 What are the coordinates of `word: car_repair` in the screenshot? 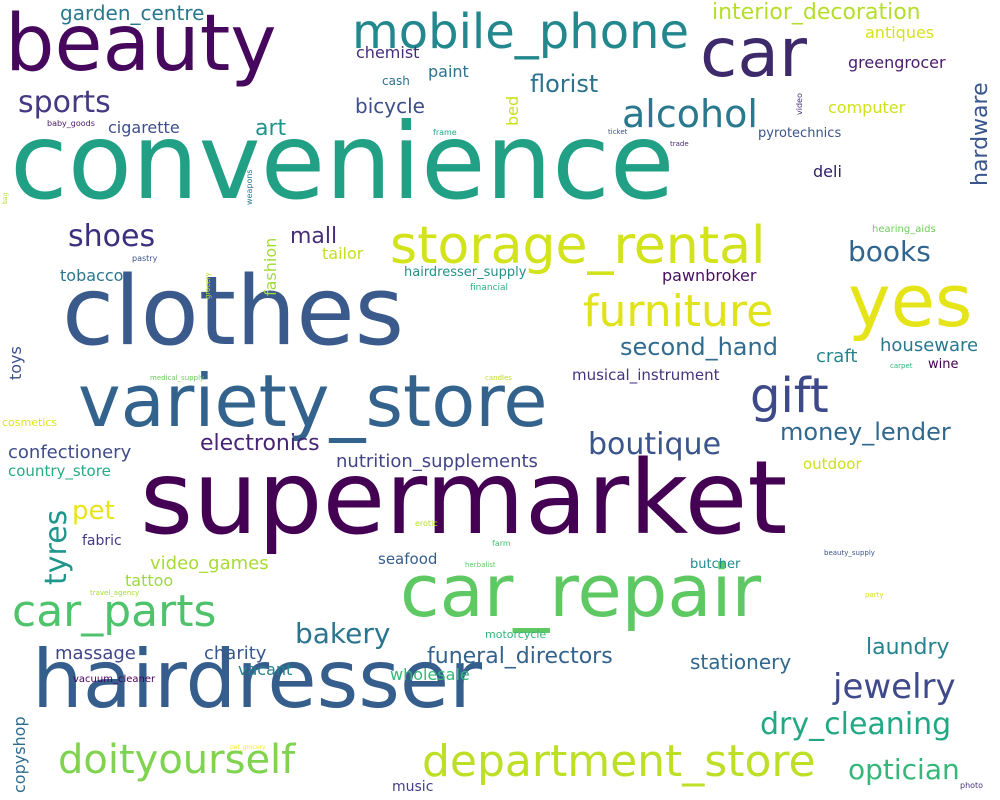 It's located at (581, 591).